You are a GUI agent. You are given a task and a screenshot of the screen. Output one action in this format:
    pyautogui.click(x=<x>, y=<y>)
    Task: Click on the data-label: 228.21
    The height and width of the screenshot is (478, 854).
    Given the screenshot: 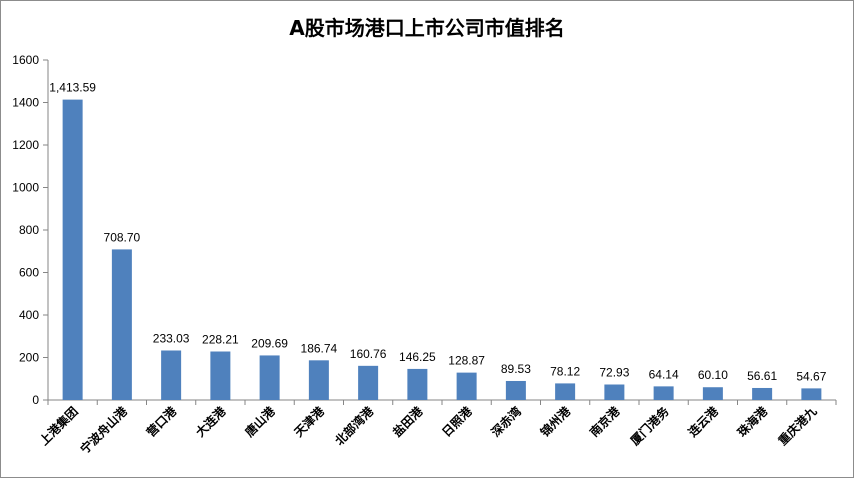 What is the action you would take?
    pyautogui.click(x=220, y=340)
    